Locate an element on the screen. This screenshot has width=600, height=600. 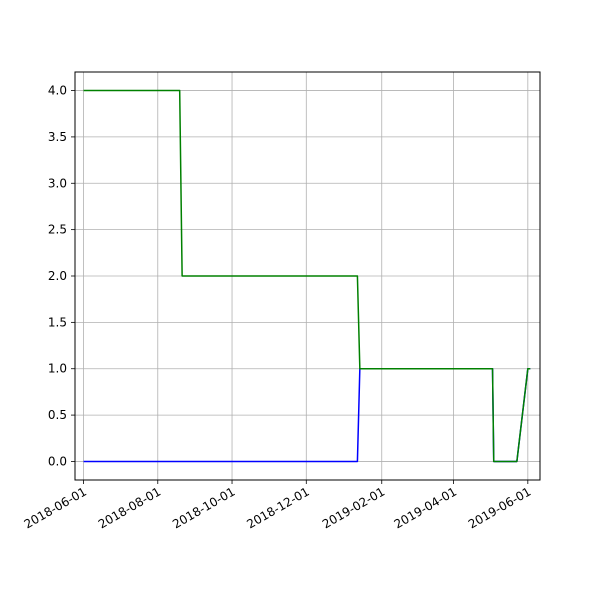
y-tick-label: 1.0 is located at coordinates (57, 369).